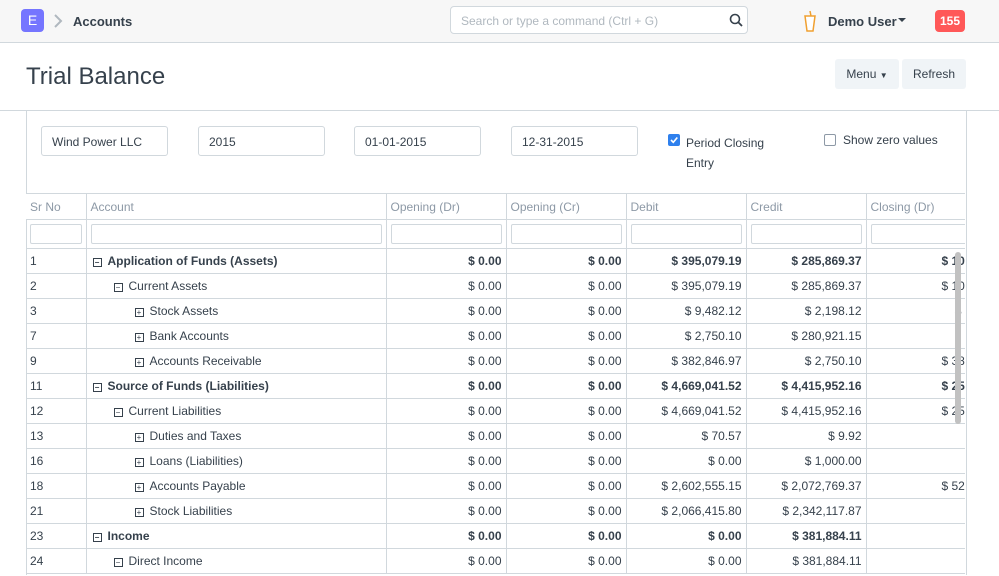 The width and height of the screenshot is (999, 576). Describe the element at coordinates (599, 20) in the screenshot. I see `search-box: Search or type a command (Ctrl + G)` at that location.